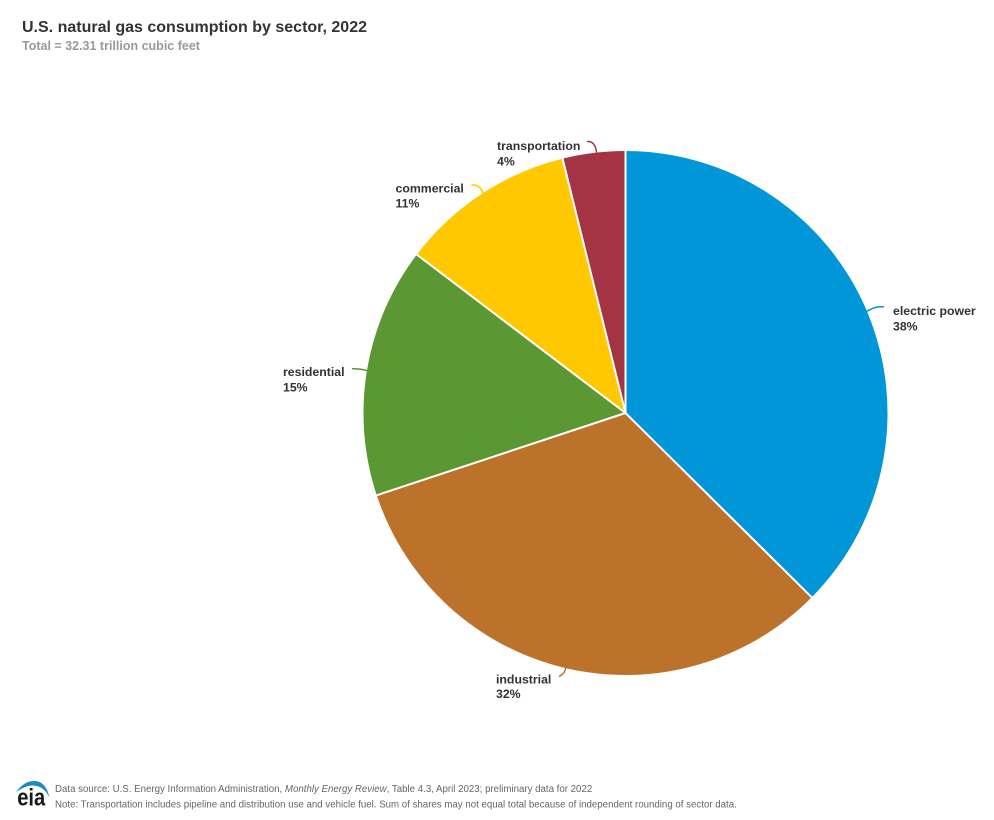 Image resolution: width=994 pixels, height=820 pixels. Describe the element at coordinates (31, 797) in the screenshot. I see `svg-text: eia` at that location.